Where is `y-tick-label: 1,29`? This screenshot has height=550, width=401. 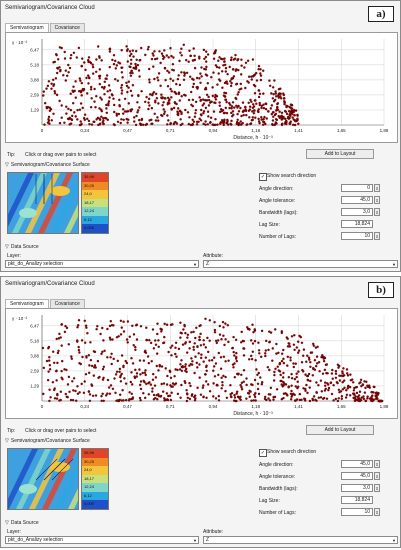
y-tick-label: 1,29 is located at coordinates (34, 109).